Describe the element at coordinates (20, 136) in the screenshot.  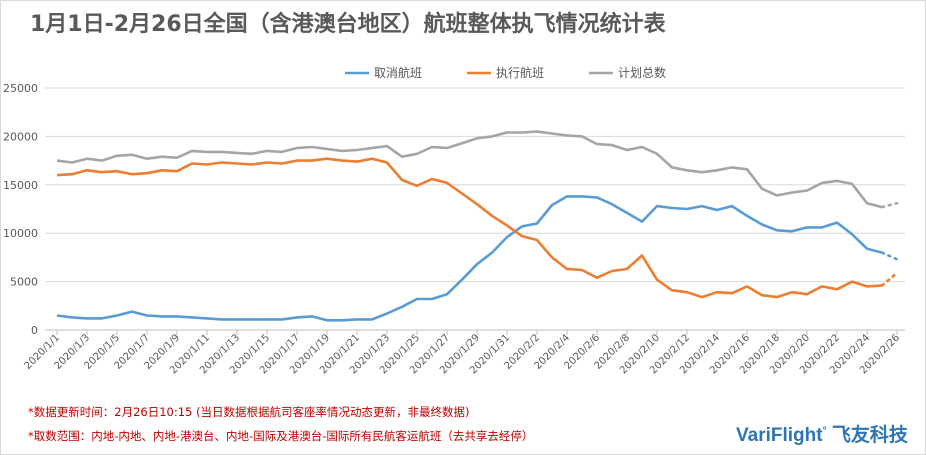
I see `y-tick-label: 20000` at that location.